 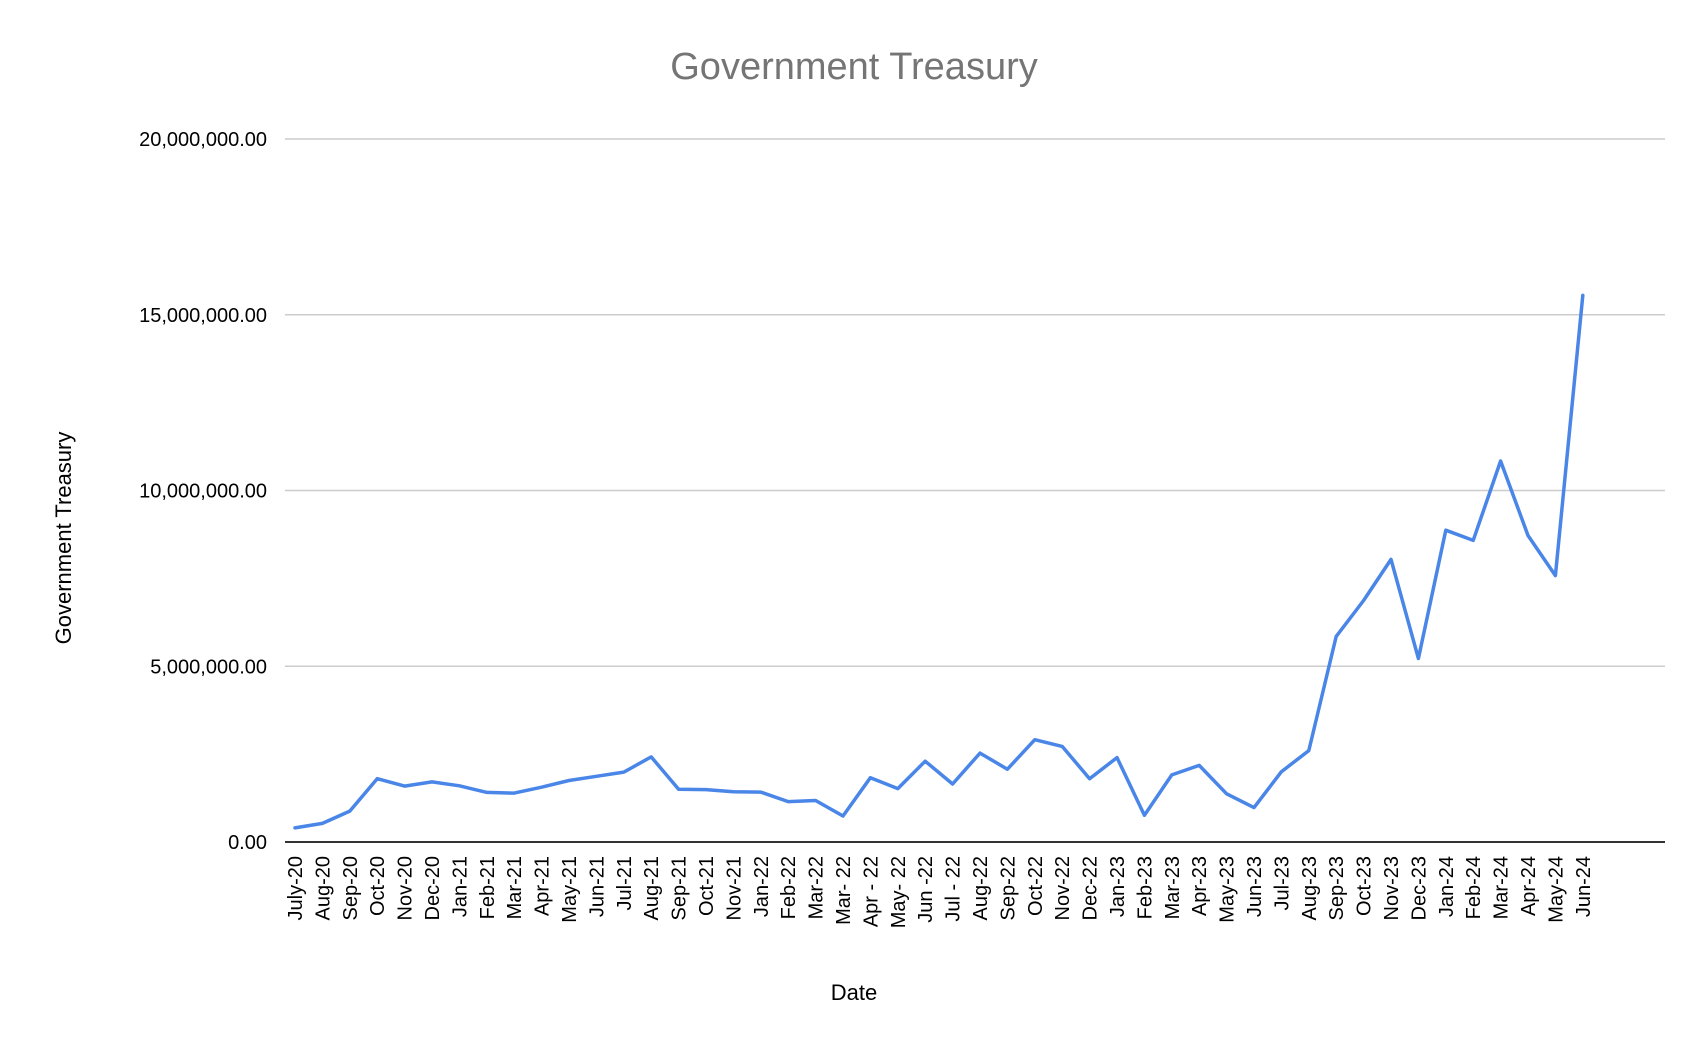 What do you see at coordinates (1556, 889) in the screenshot?
I see `x-tick-label: May-24` at bounding box center [1556, 889].